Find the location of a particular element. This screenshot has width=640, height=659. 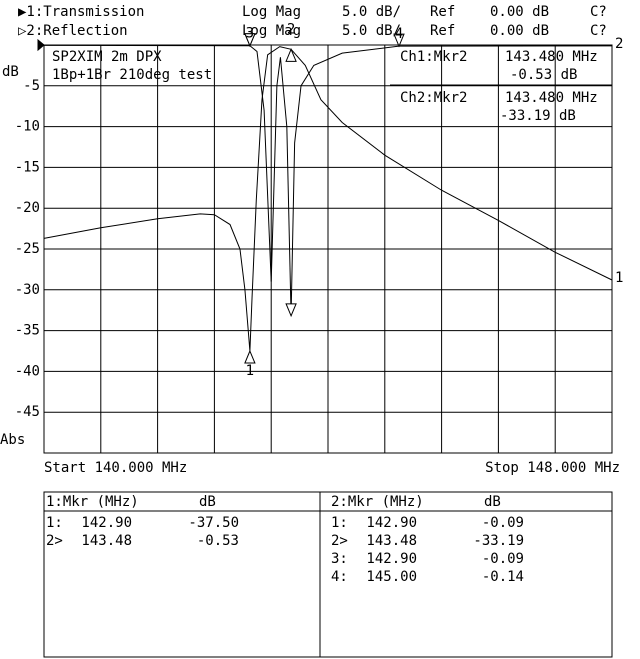

y-tick-label: -30 is located at coordinates (27, 290).